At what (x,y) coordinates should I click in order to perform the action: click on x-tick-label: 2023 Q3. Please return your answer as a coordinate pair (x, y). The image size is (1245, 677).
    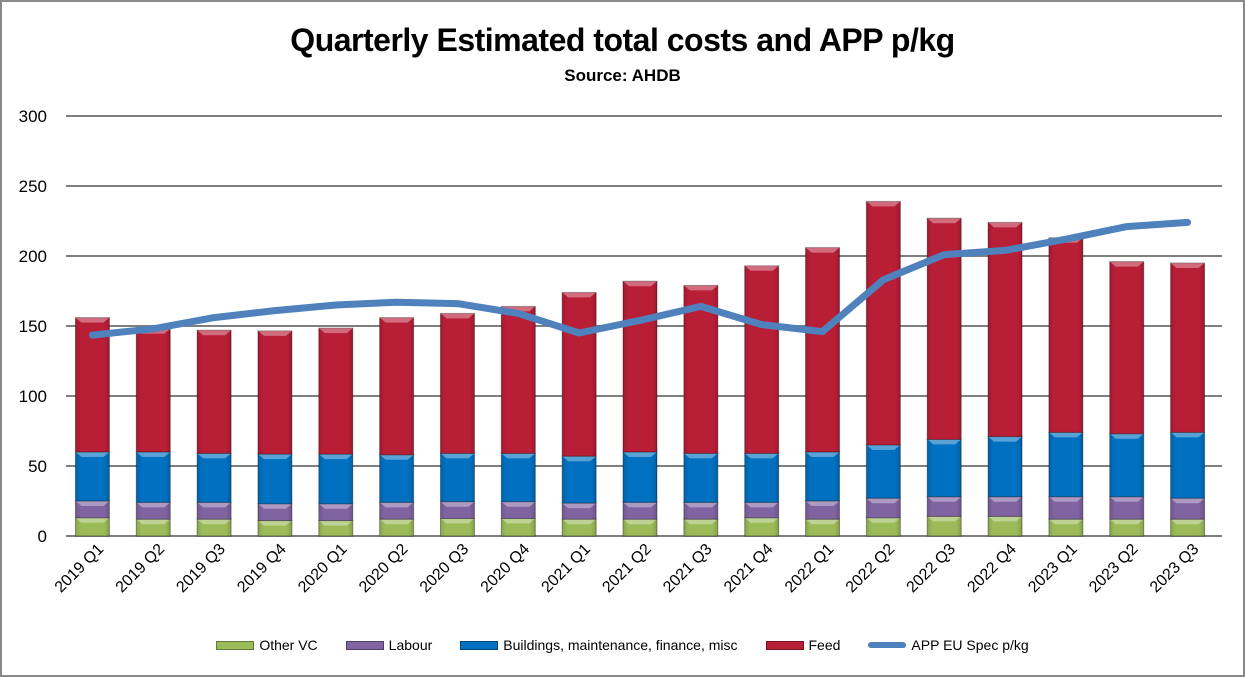
    Looking at the image, I should click on (1174, 568).